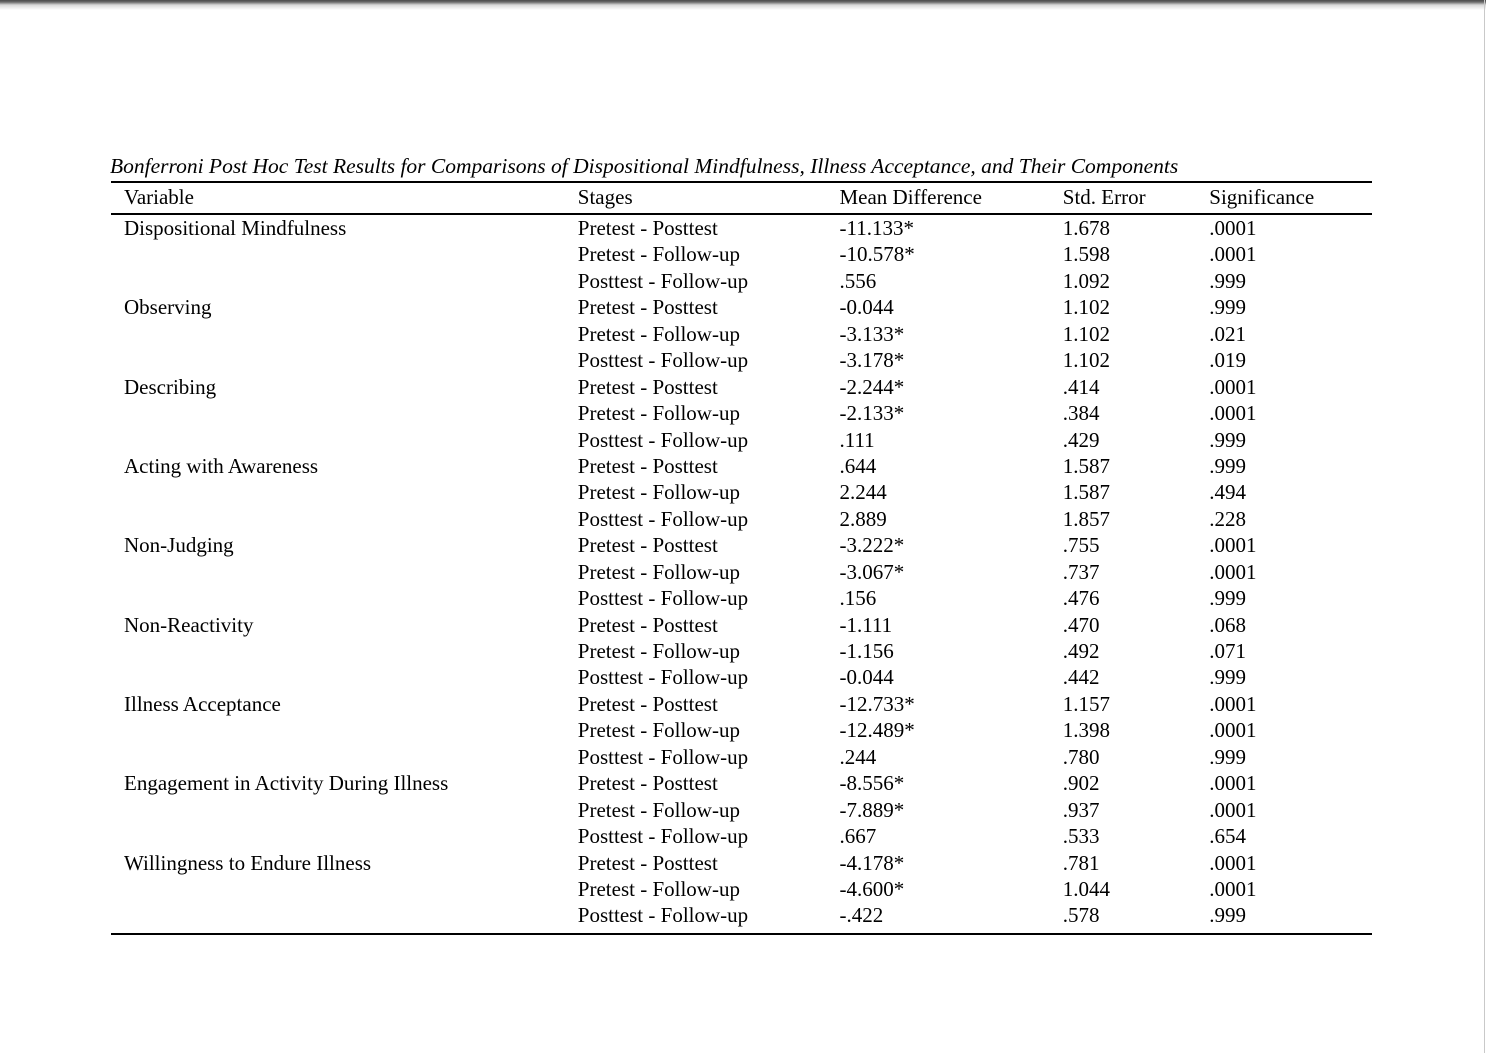 This screenshot has height=1053, width=1486. What do you see at coordinates (1290, 198) in the screenshot?
I see `column-header-significance: Significance` at bounding box center [1290, 198].